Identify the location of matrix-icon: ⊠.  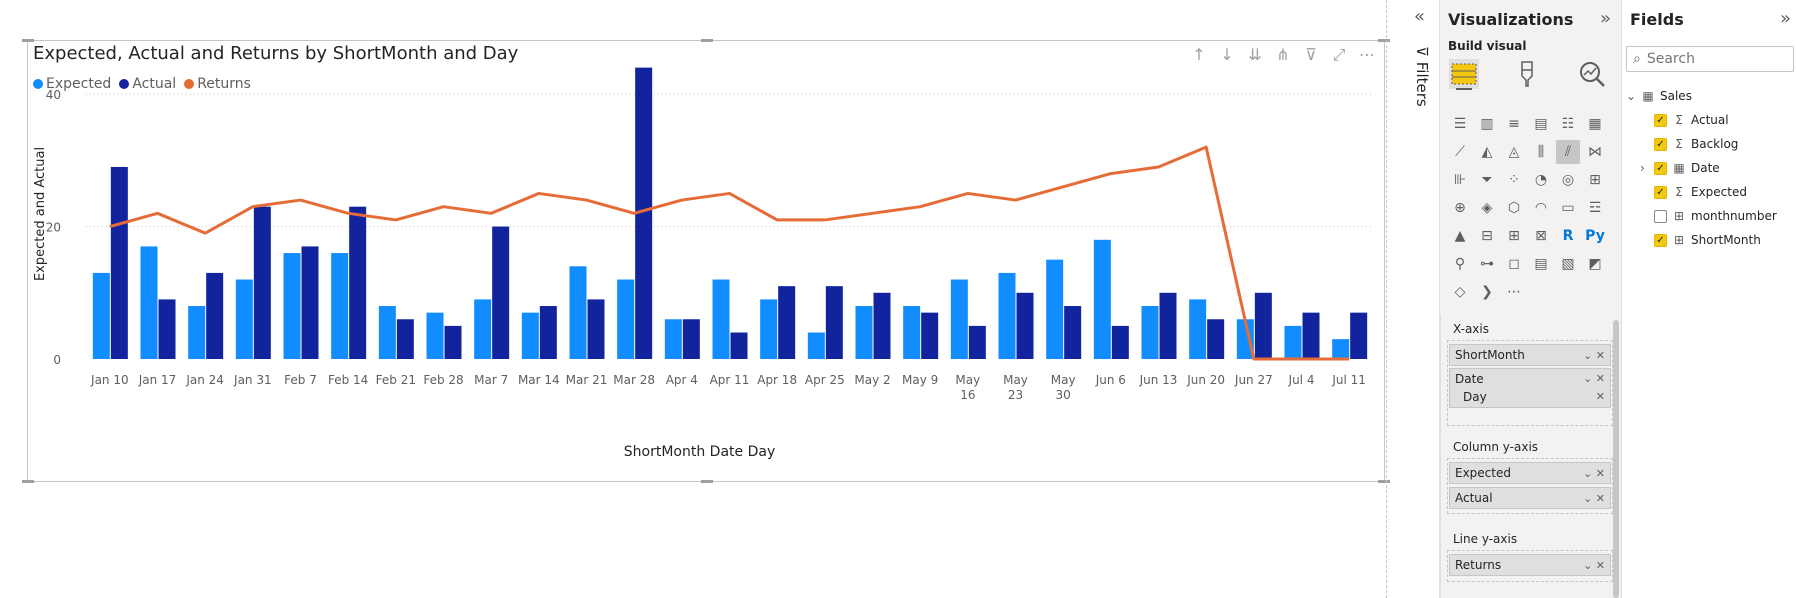
(1541, 236).